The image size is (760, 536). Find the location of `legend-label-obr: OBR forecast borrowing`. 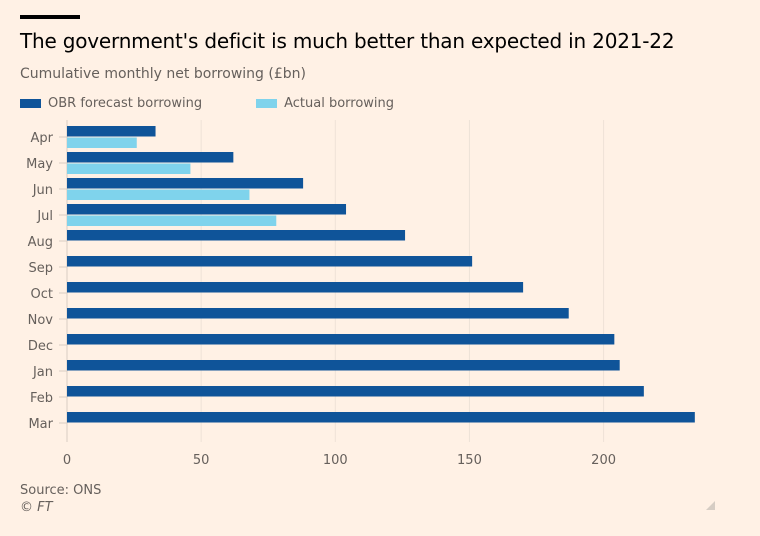

legend-label-obr: OBR forecast borrowing is located at coordinates (125, 103).